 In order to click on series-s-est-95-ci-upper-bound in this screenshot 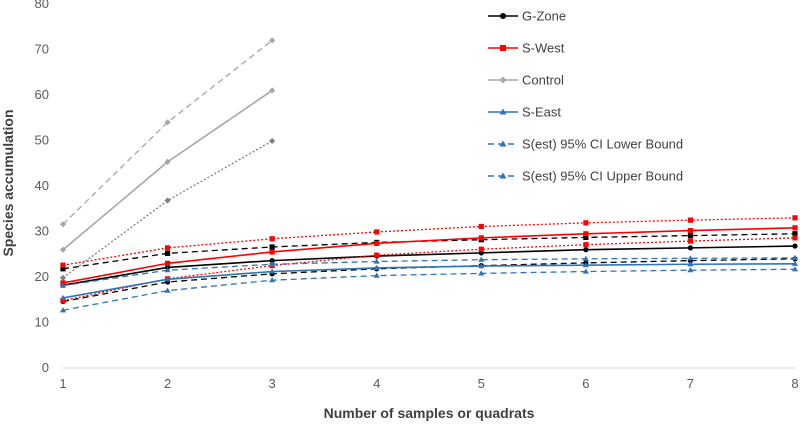, I will do `click(429, 271)`.